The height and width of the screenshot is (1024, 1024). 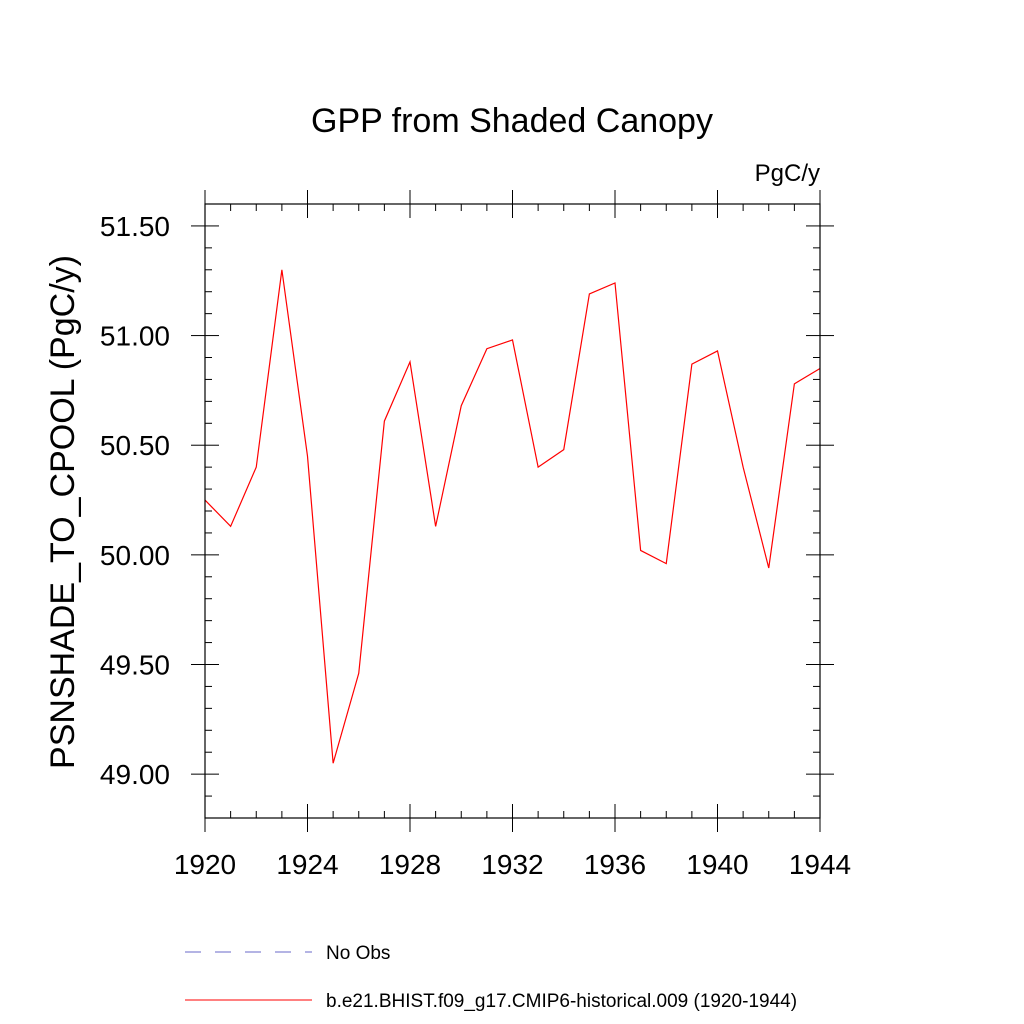 What do you see at coordinates (358, 953) in the screenshot?
I see `legend-label: No Obs` at bounding box center [358, 953].